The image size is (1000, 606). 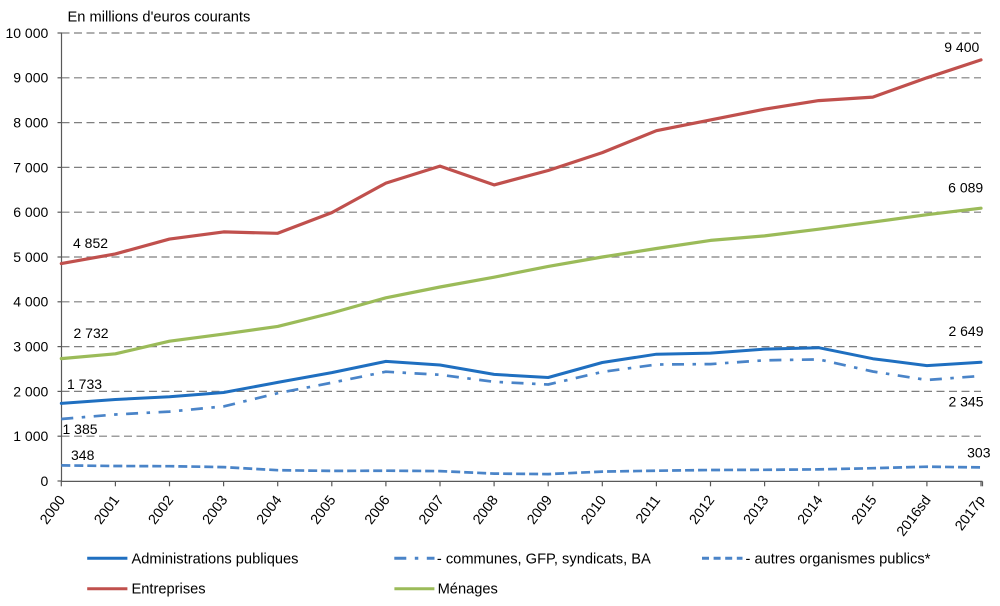 I want to click on svg-text: 4 852, so click(x=90, y=243).